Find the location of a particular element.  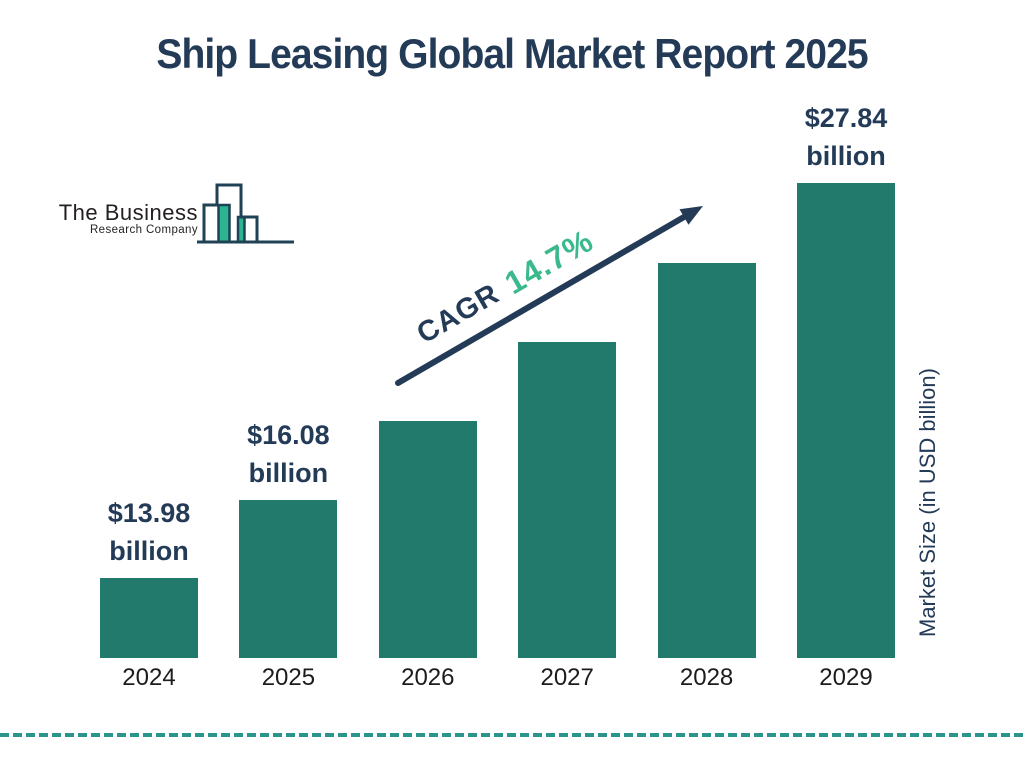

x-axis-label-2025: 2025 is located at coordinates (288, 677).